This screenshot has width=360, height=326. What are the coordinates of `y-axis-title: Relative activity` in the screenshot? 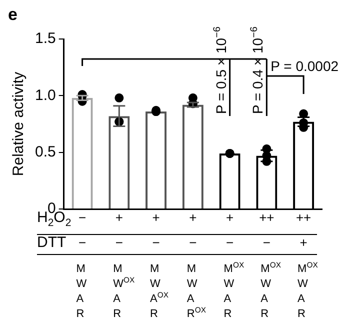 It's located at (19, 123).